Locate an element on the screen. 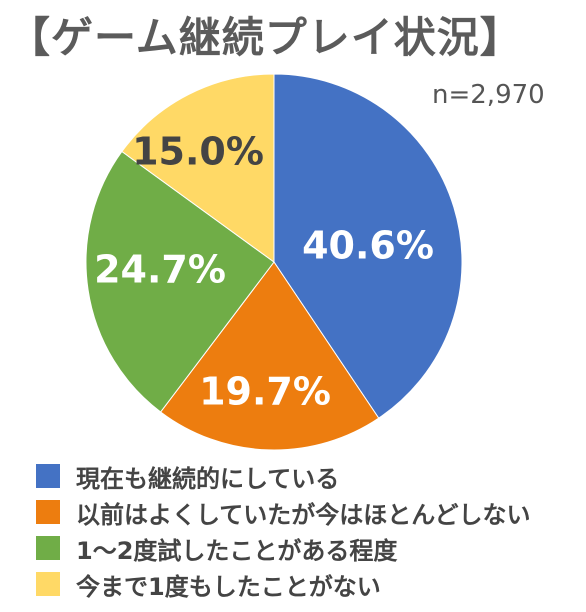  legend-label: 現在も継続的にしている is located at coordinates (208, 478).